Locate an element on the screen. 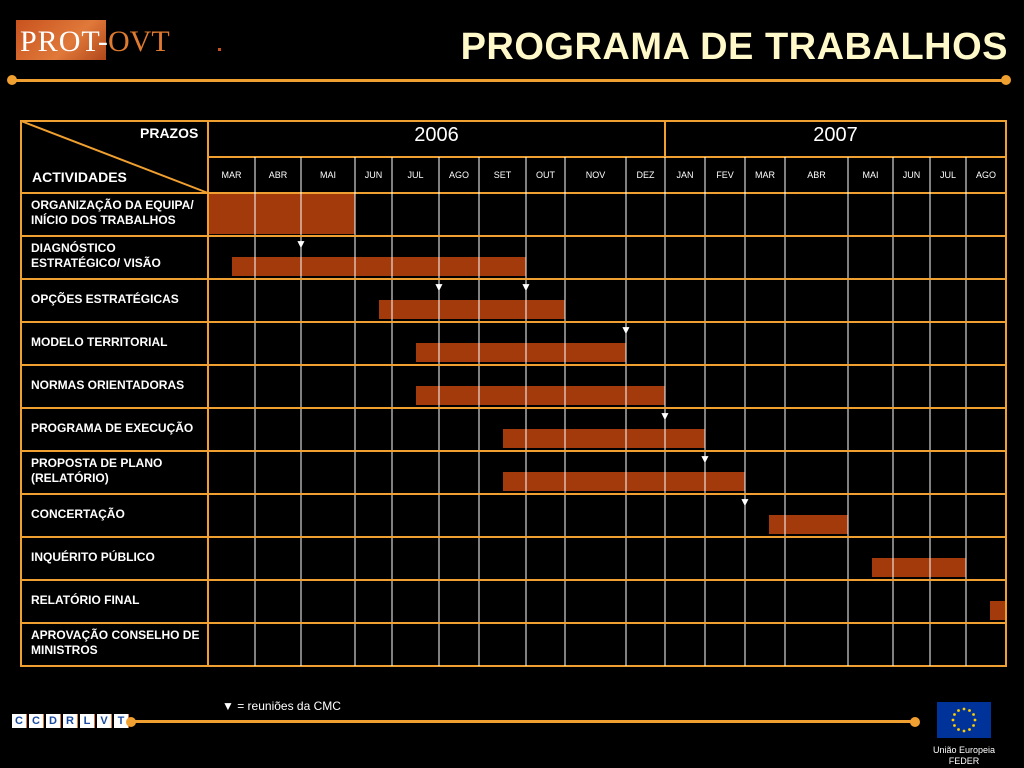 The image size is (1024, 768). logo-dot is located at coordinates (219, 49).